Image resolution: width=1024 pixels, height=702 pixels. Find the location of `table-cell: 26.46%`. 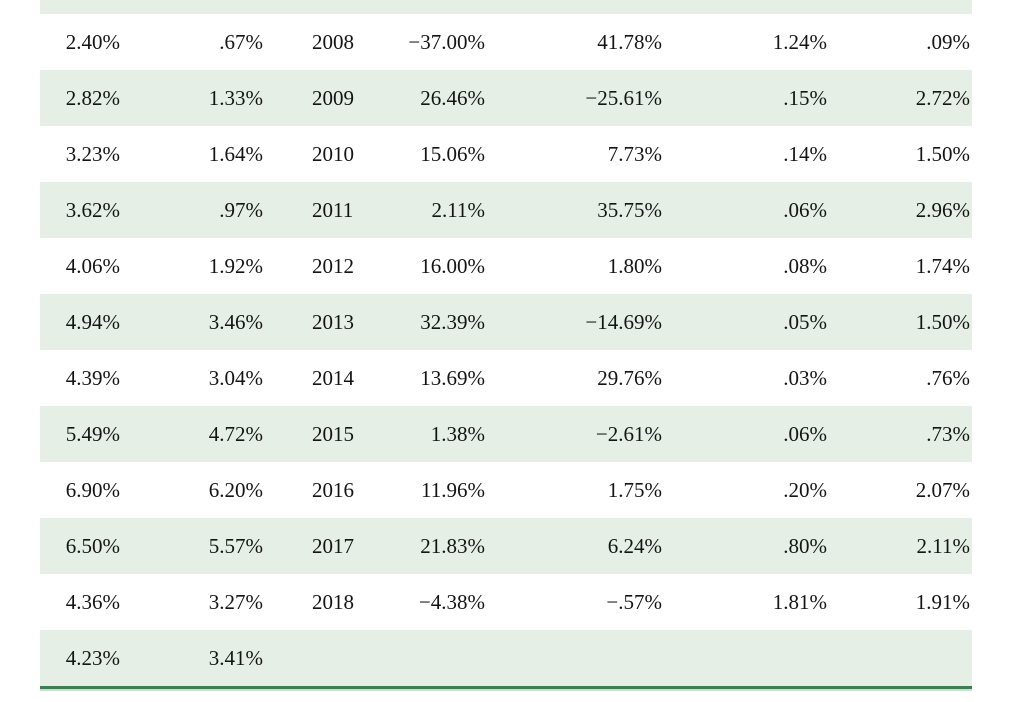

table-cell: 26.46% is located at coordinates (452, 97).